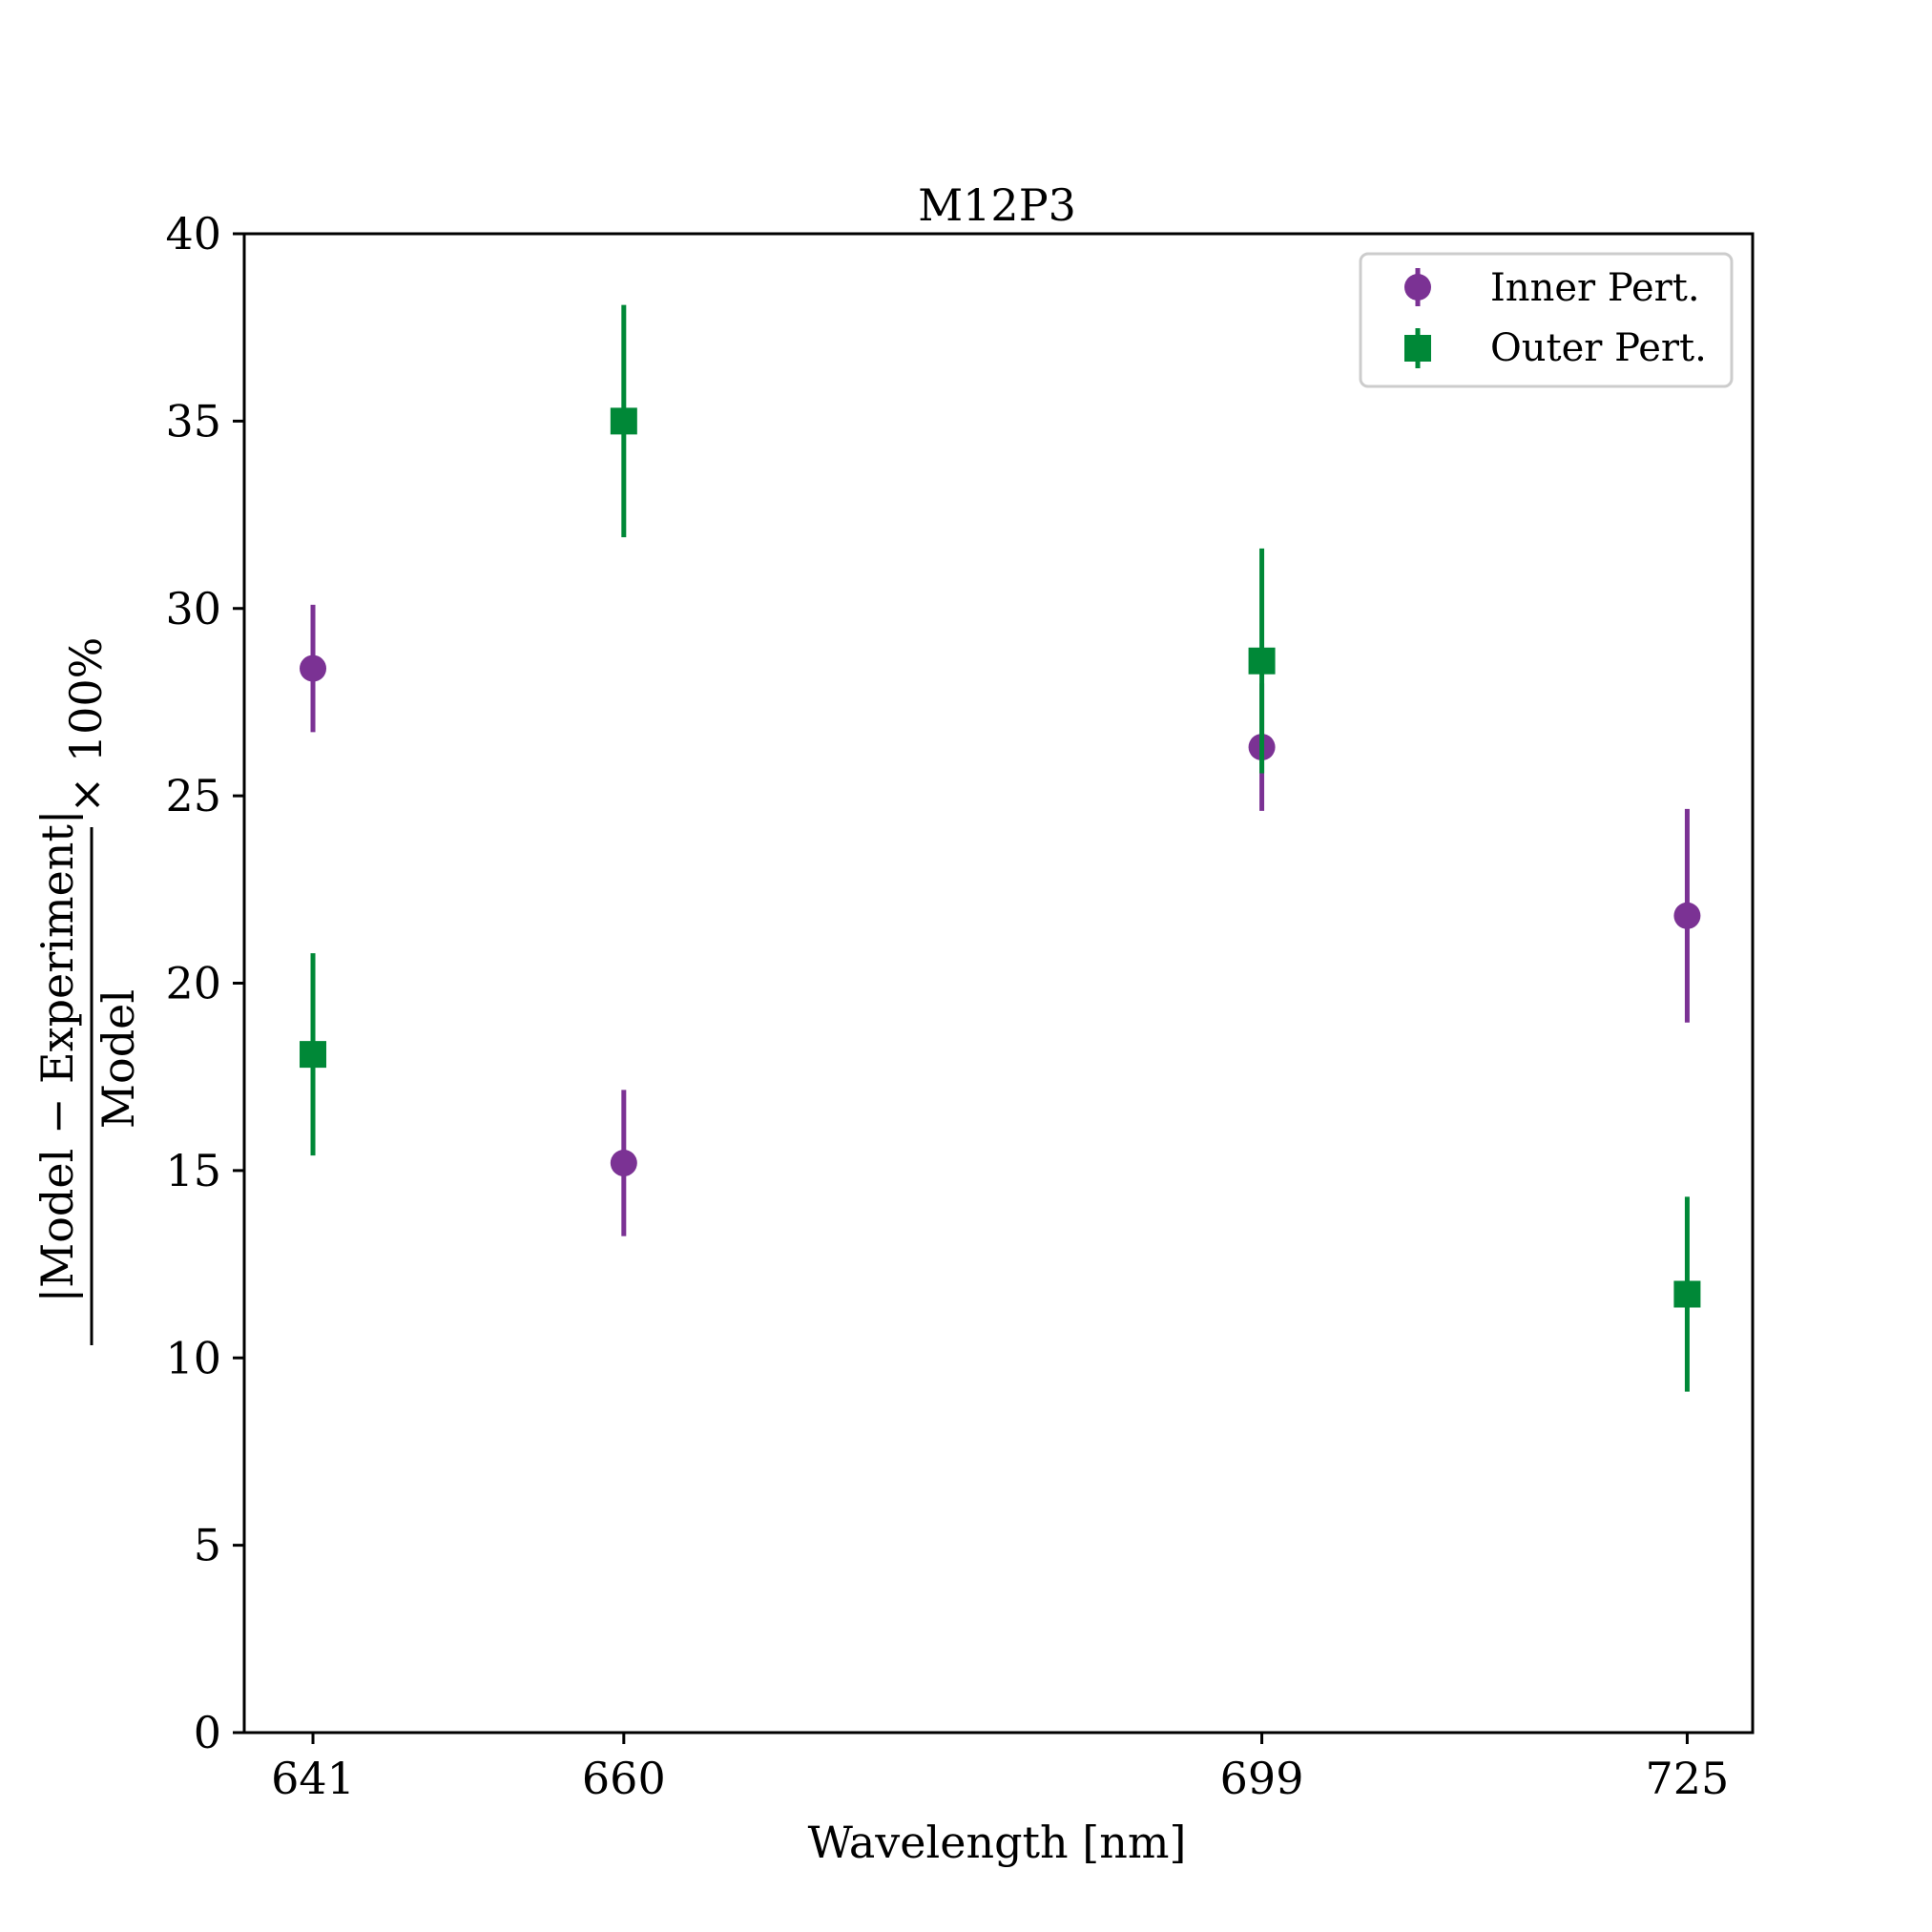 The image size is (1932, 1932). What do you see at coordinates (193, 421) in the screenshot?
I see `y-tick-label-35: 35` at bounding box center [193, 421].